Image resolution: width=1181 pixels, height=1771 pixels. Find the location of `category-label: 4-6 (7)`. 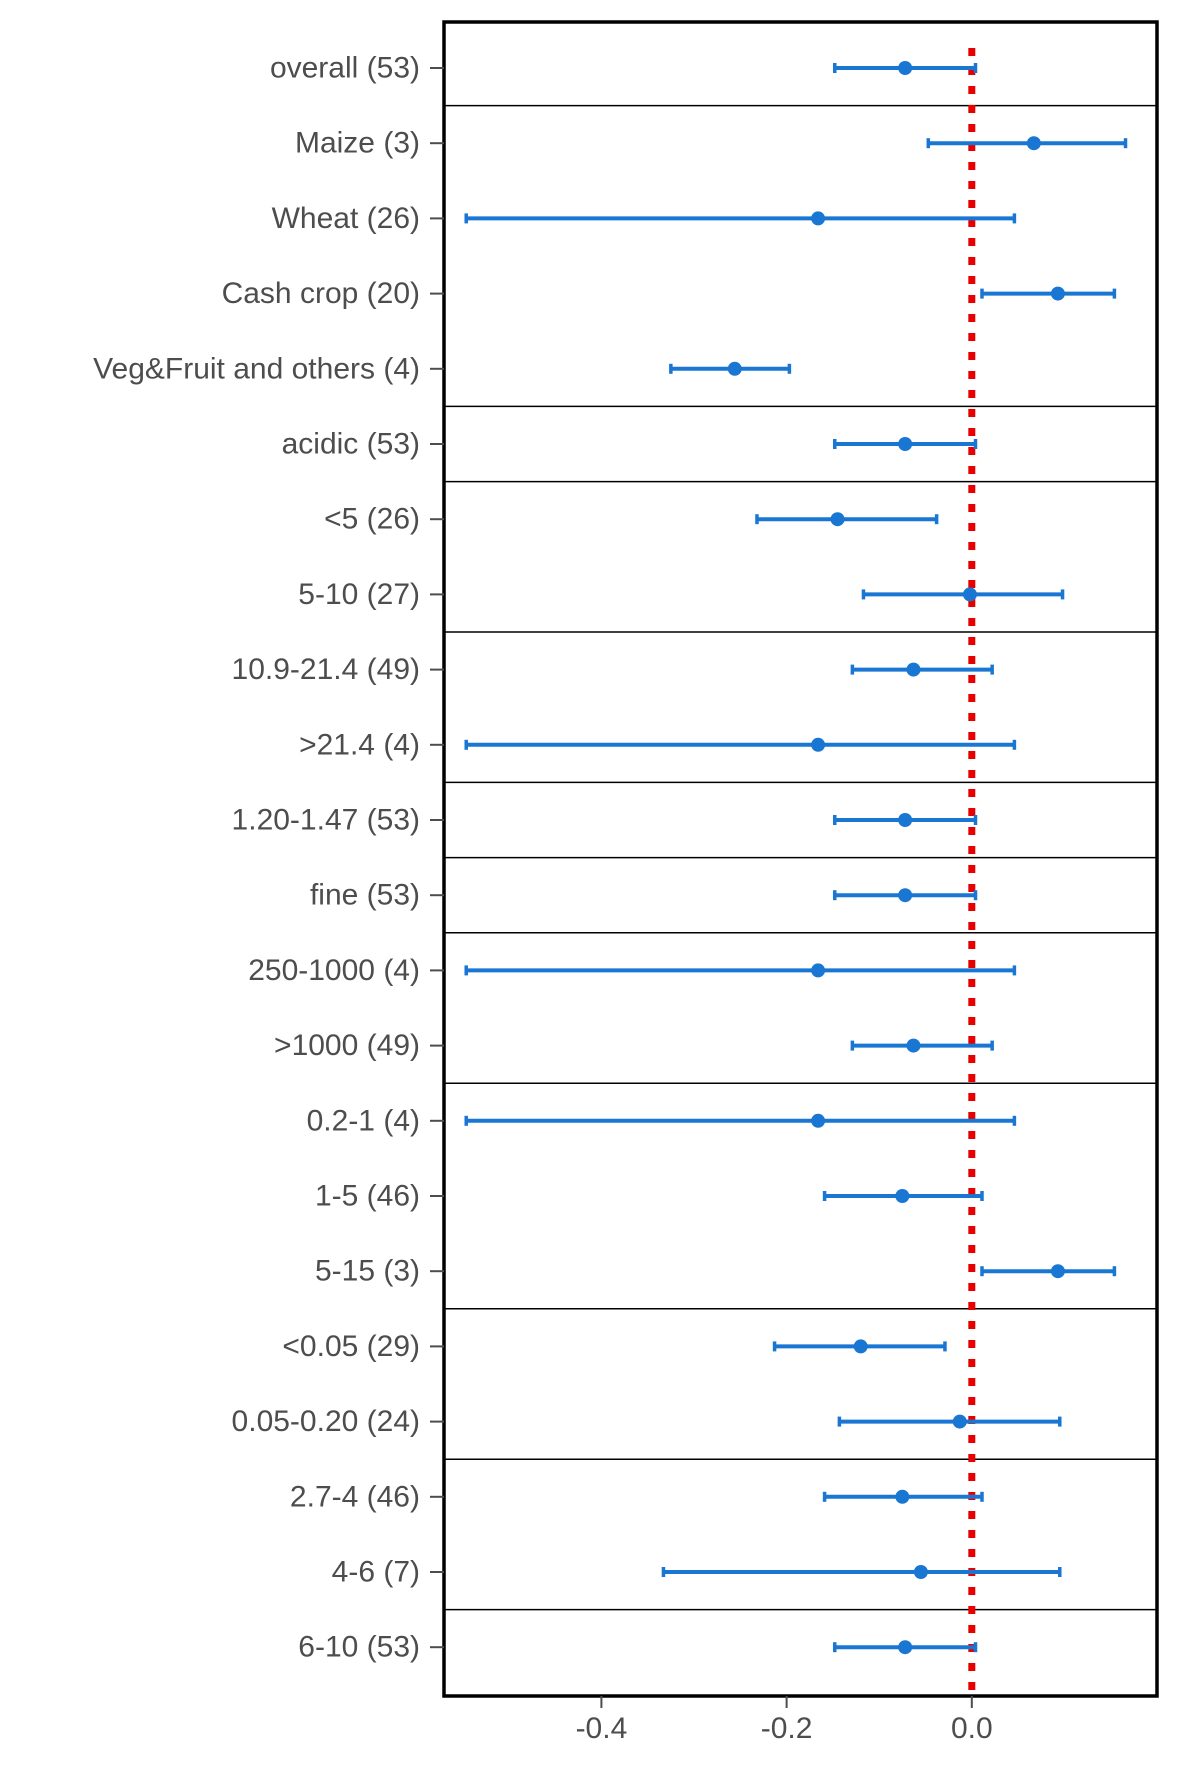

category-label: 4-6 (7) is located at coordinates (376, 1572).